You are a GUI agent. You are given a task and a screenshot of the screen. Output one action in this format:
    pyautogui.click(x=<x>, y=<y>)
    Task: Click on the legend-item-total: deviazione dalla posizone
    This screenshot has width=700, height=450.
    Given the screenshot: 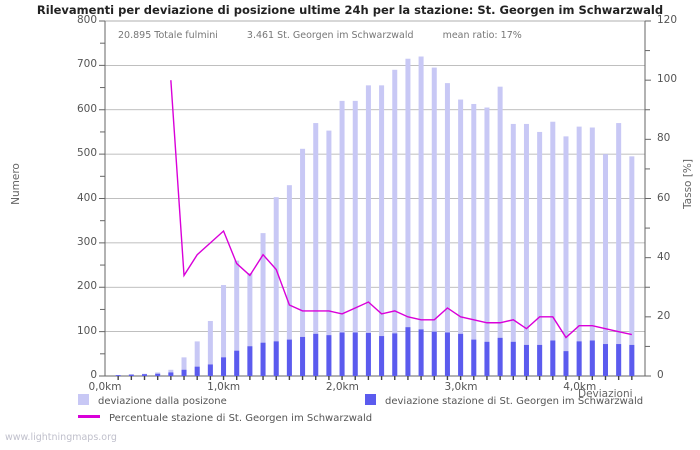 What is the action you would take?
    pyautogui.click(x=152, y=400)
    